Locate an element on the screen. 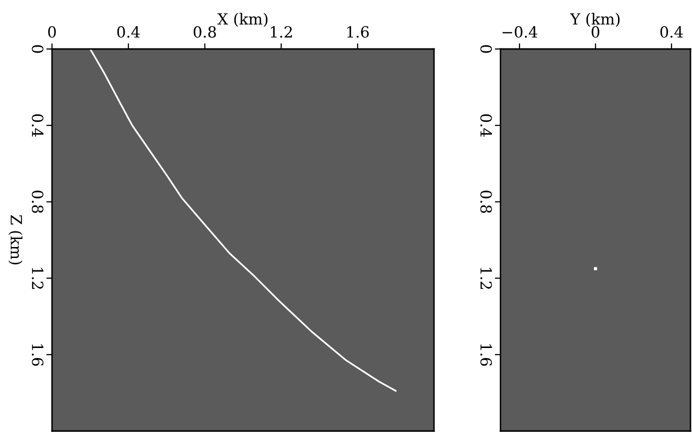 This screenshot has width=692, height=432. x-tick-label: −0.4 is located at coordinates (520, 32).